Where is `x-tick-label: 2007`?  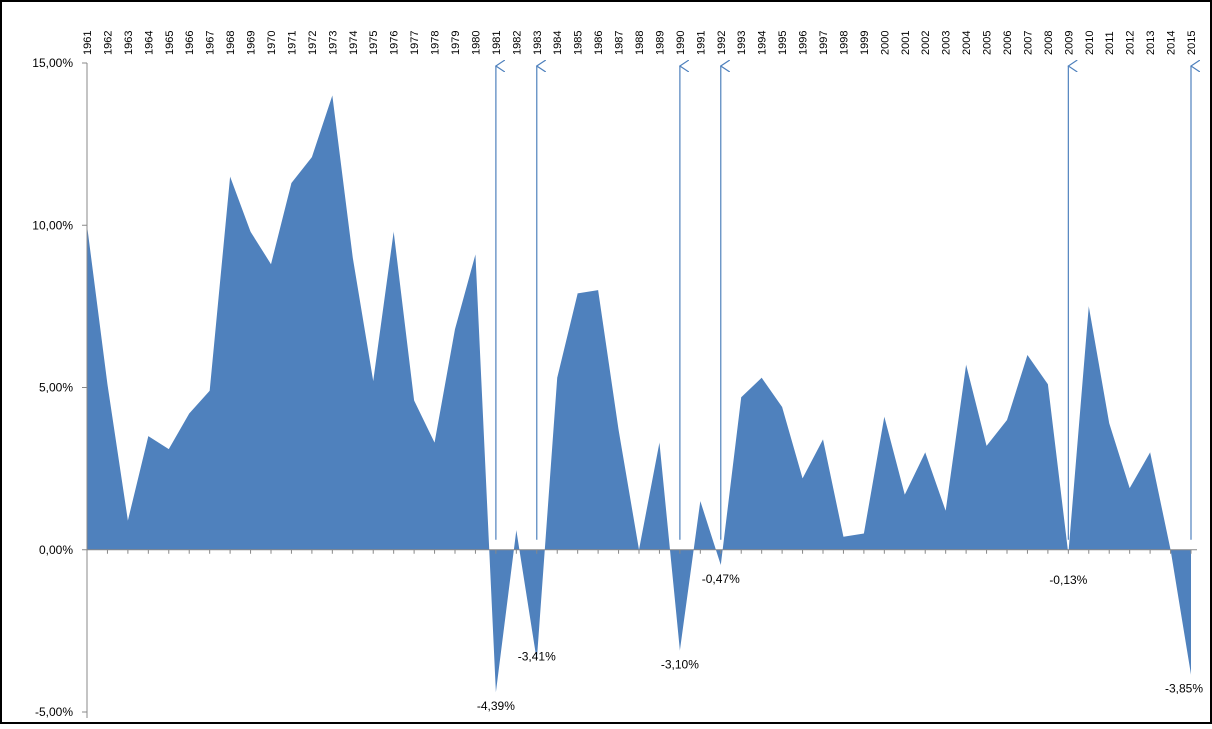 x-tick-label: 2007 is located at coordinates (1028, 43).